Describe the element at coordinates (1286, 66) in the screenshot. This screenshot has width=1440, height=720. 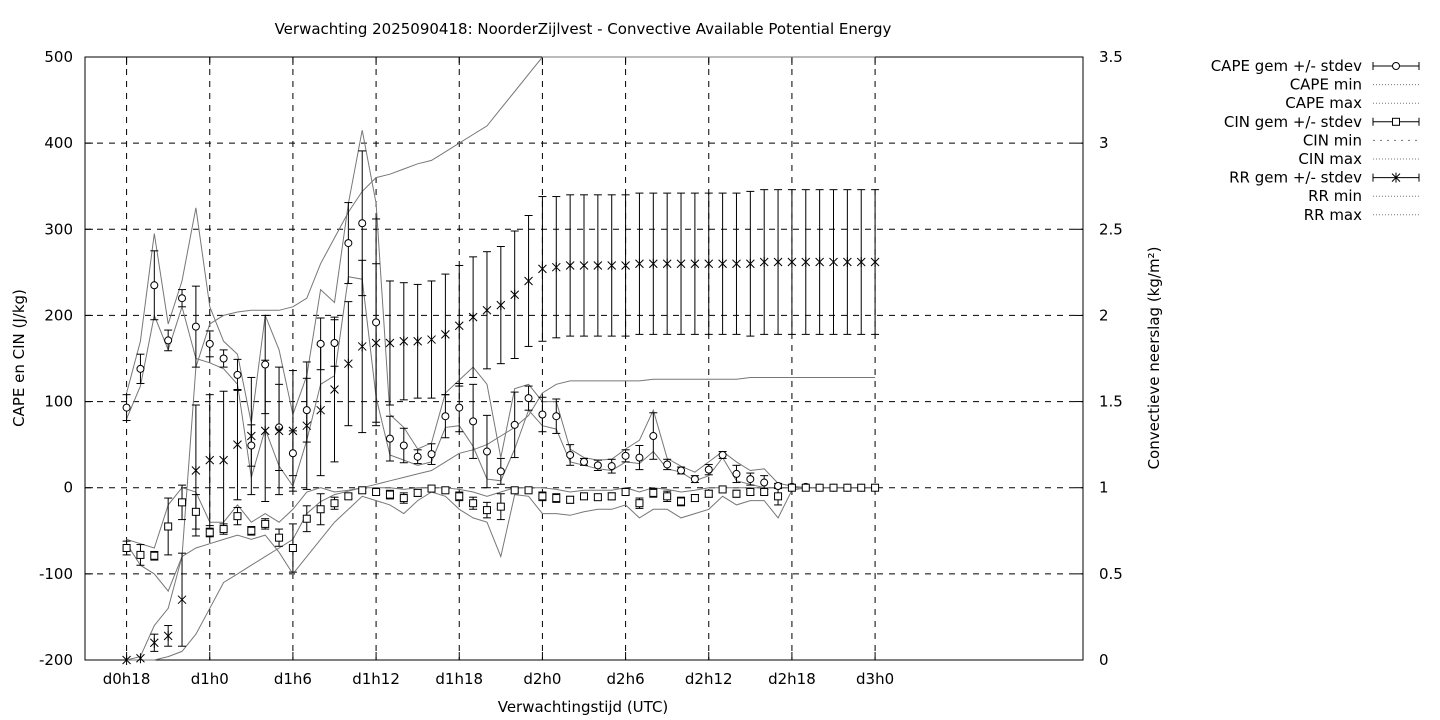
I see `legend-label: CAPE gem +/- stdev` at that location.